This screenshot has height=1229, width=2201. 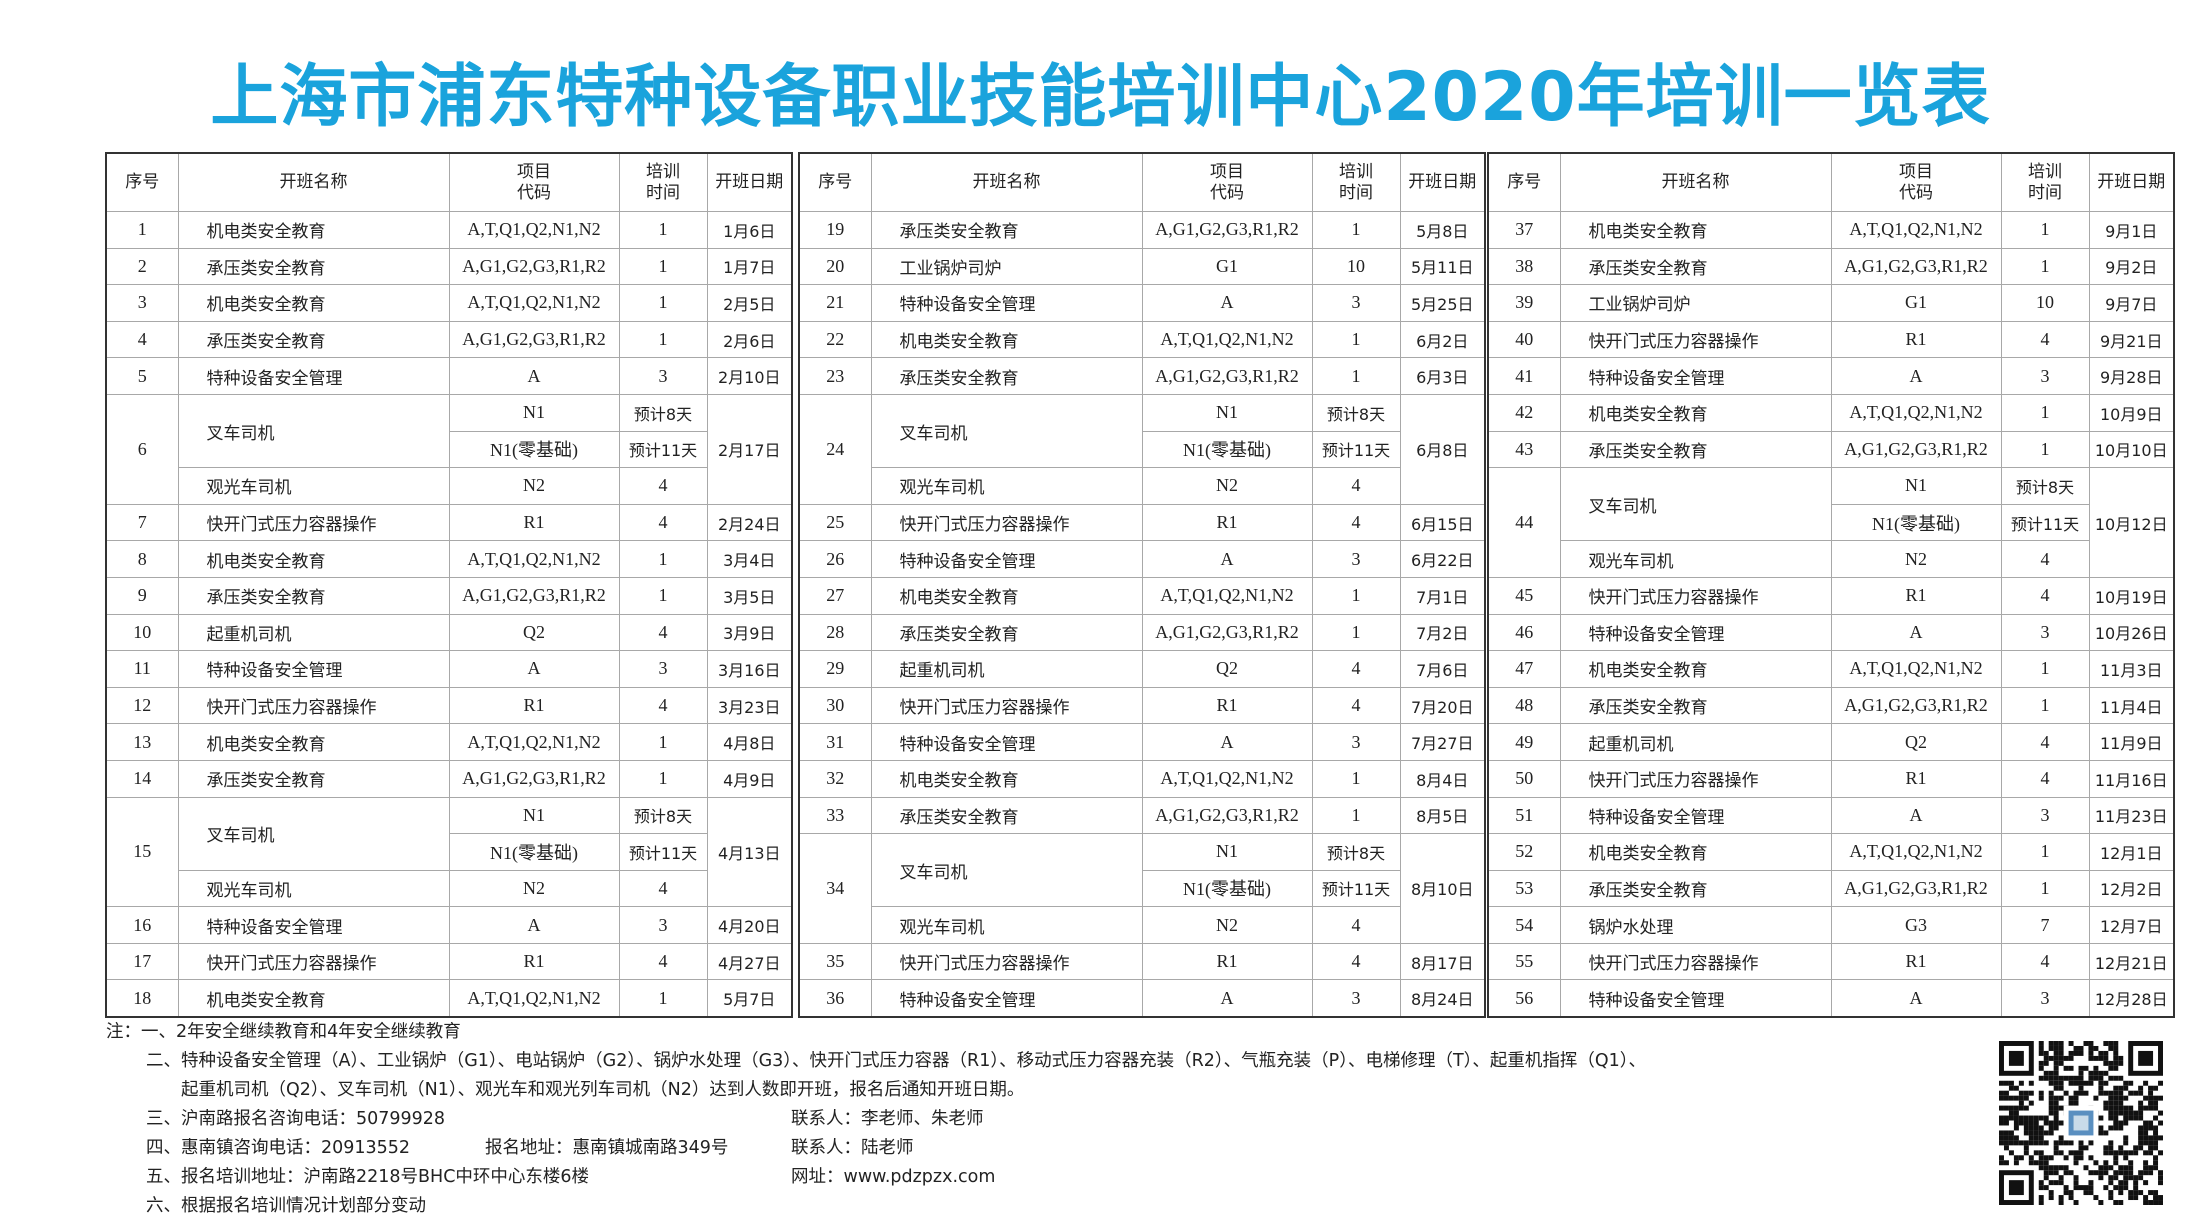 I want to click on start-date: 9月21日, so click(x=2131, y=339).